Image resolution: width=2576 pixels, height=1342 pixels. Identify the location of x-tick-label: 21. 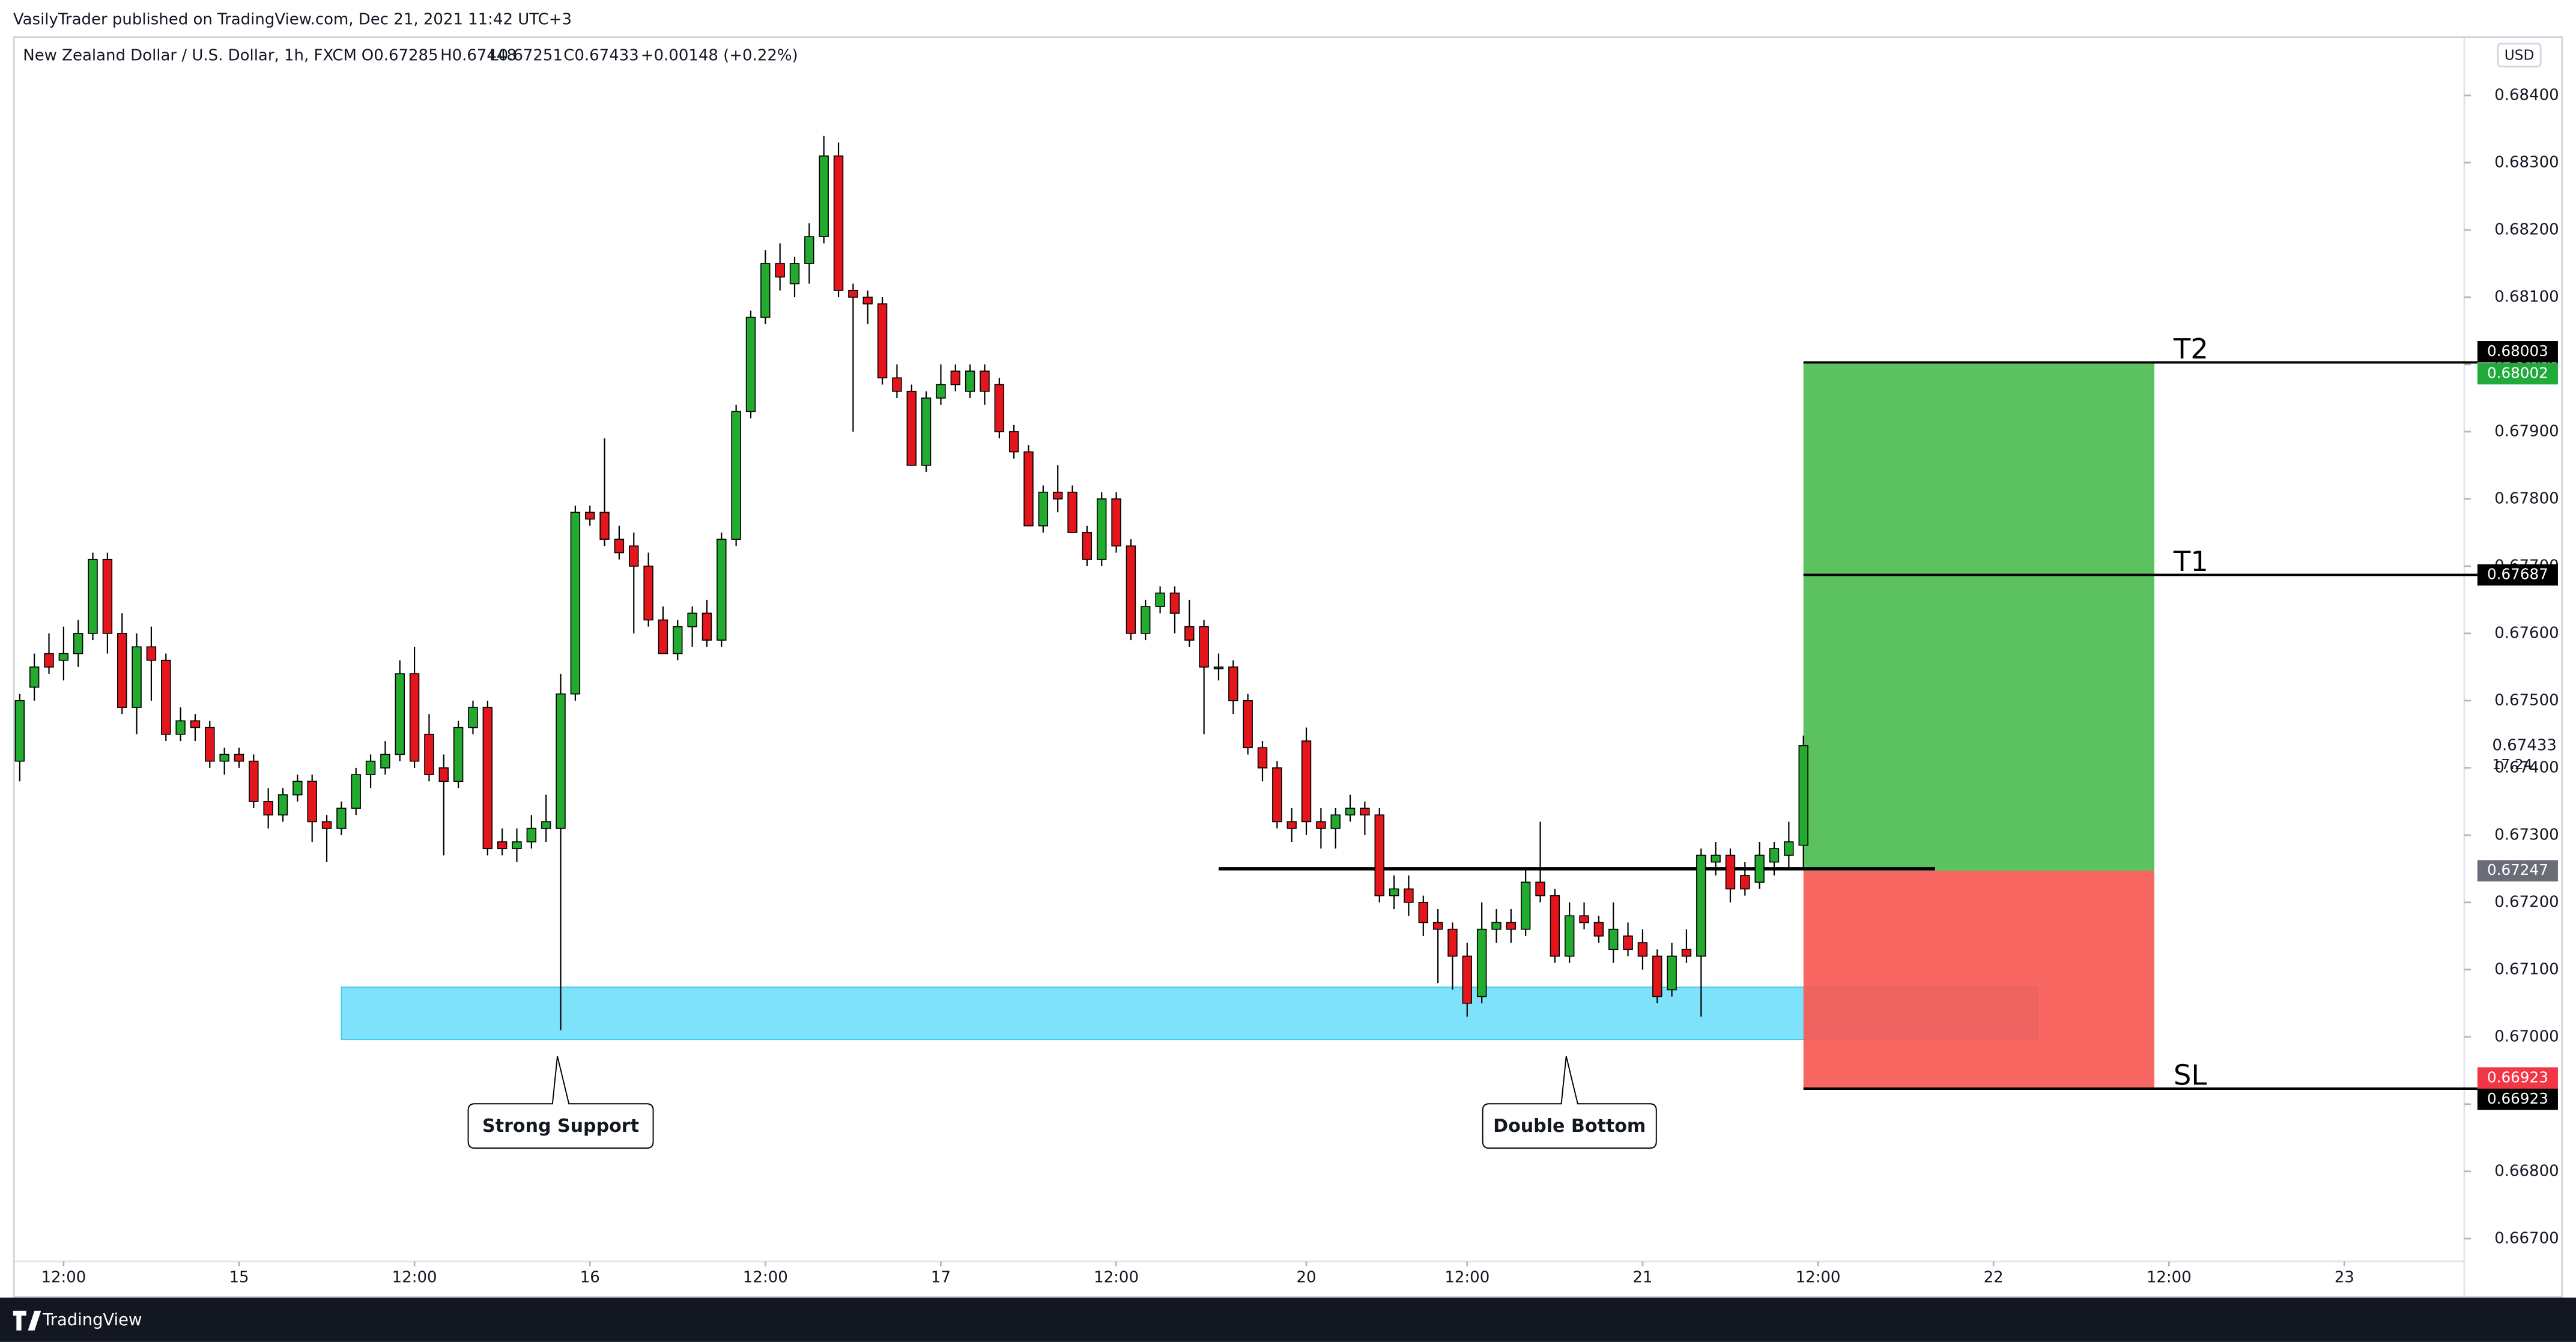
(1642, 1278).